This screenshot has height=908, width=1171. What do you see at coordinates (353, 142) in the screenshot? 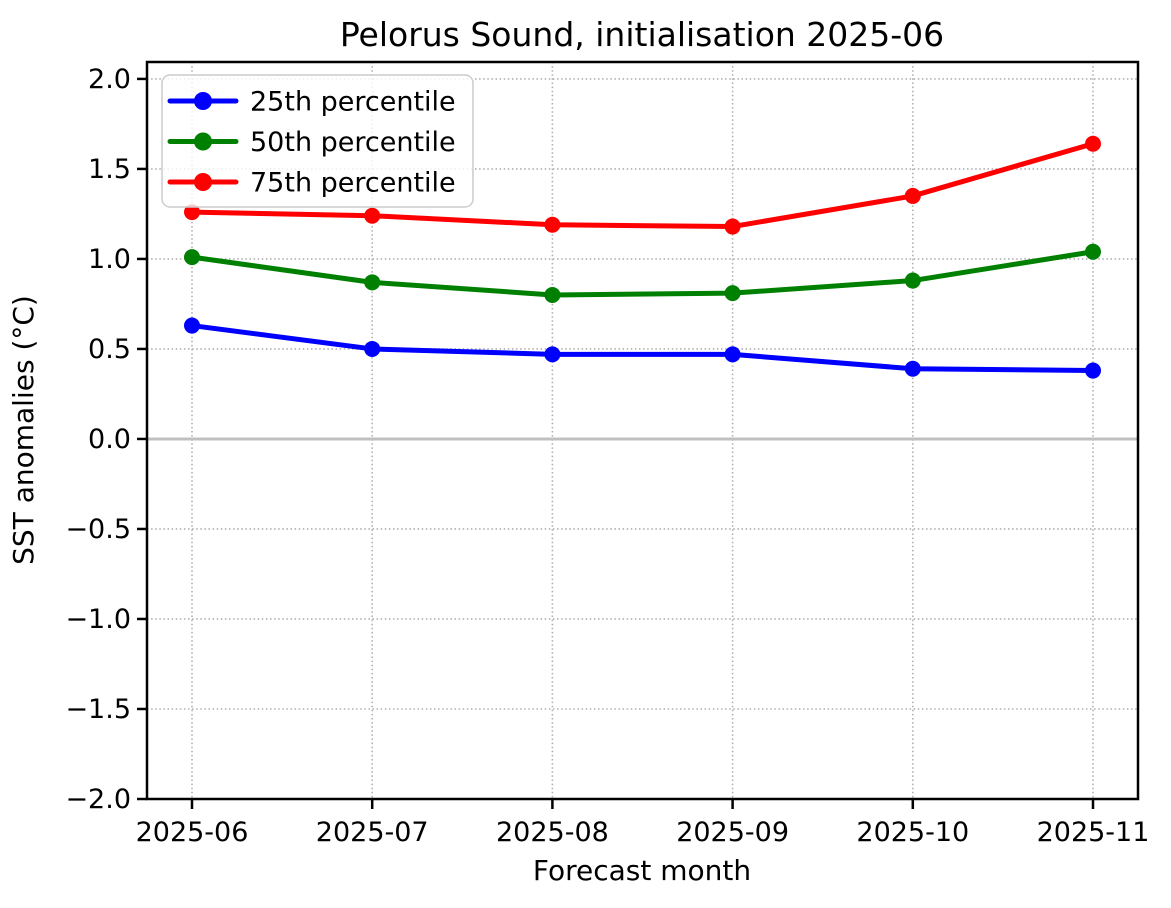
I see `legend-label-50th-percentile: 50th percentile` at bounding box center [353, 142].